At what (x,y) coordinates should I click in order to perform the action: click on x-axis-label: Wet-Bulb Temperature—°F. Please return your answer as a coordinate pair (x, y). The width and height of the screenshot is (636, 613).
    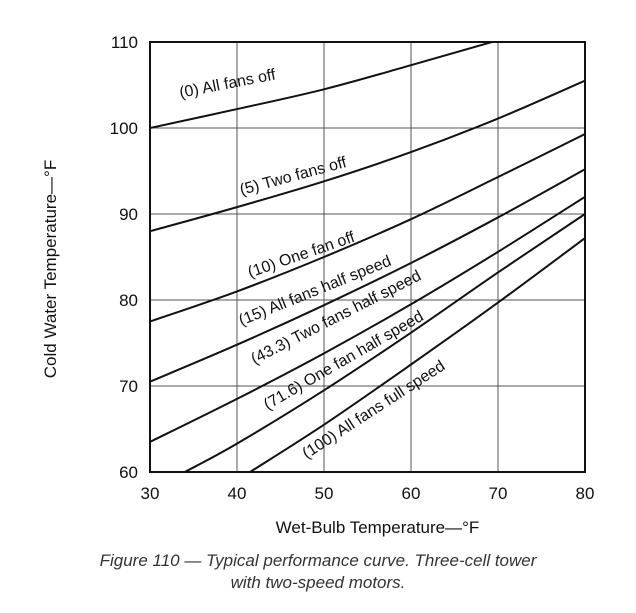
    Looking at the image, I should click on (378, 527).